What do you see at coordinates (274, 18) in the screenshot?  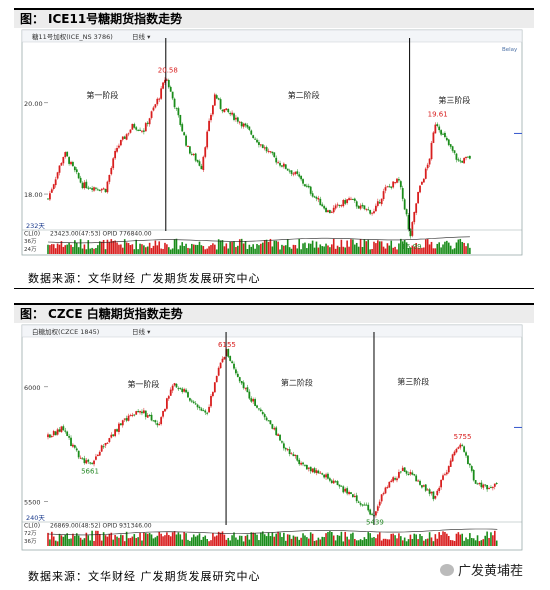 I see `figure1-header: 图： ICE11号糖期货指数走势` at bounding box center [274, 18].